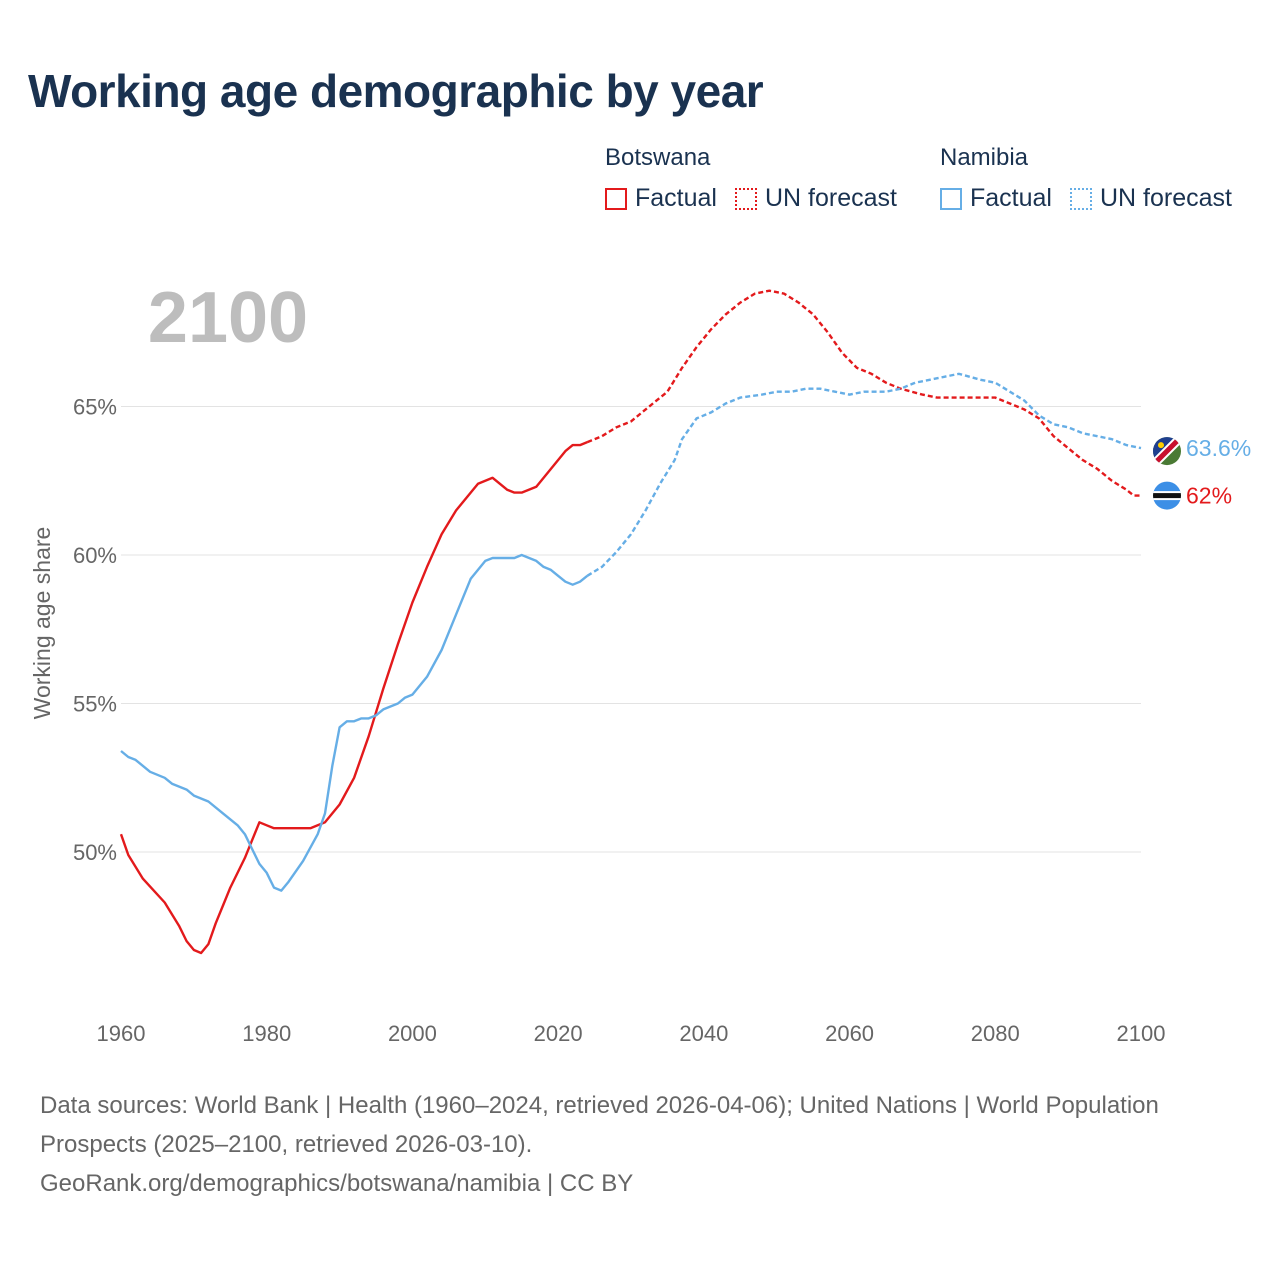 The height and width of the screenshot is (1280, 1280). Describe the element at coordinates (95, 704) in the screenshot. I see `y-tick-label: 55%` at that location.